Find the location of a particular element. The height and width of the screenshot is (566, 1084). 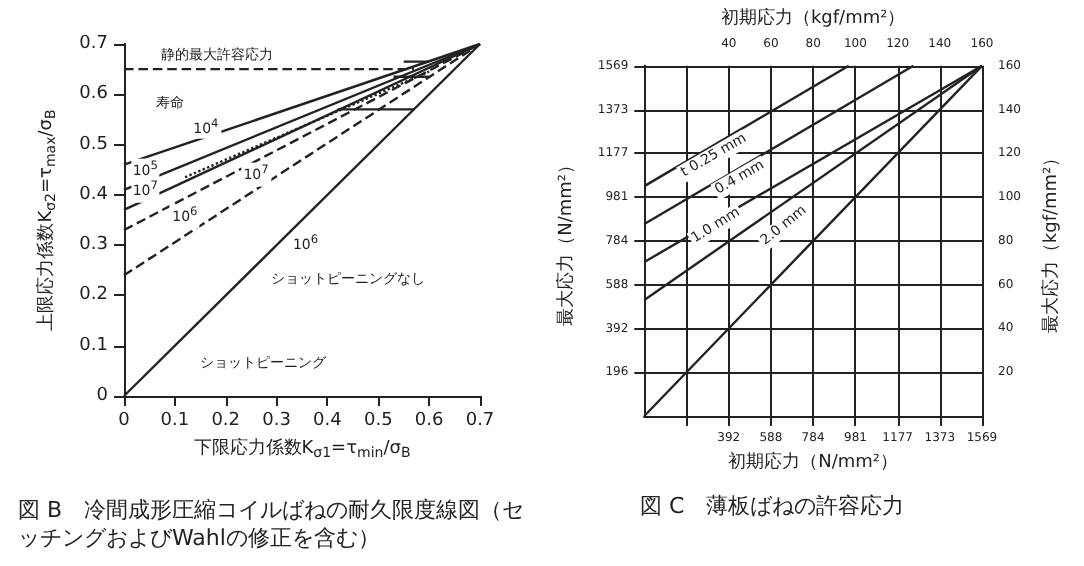

y2-axis-title: 最大応力（kgf/mm²） is located at coordinates (1050, 241).